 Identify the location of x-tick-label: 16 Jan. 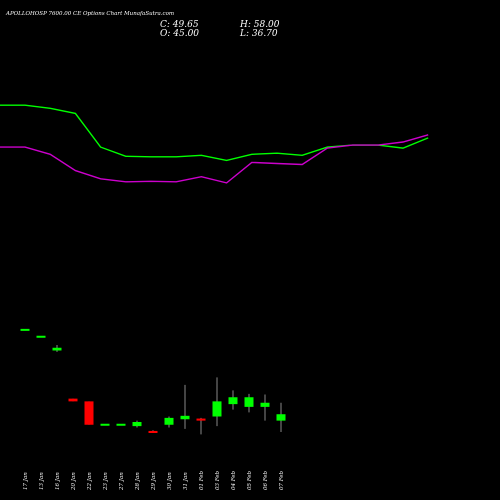
(58, 481).